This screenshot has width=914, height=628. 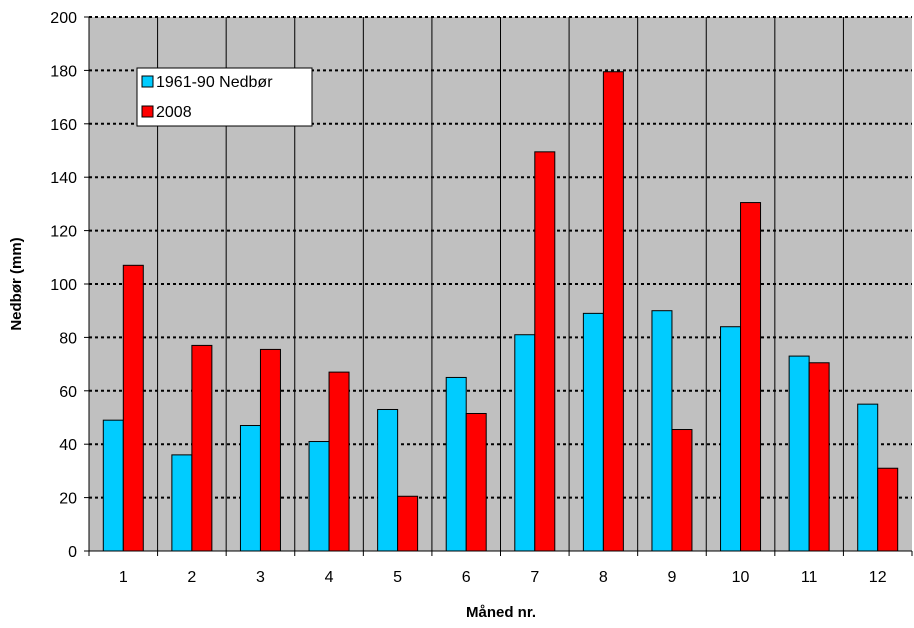 I want to click on x-tick-label: 3, so click(x=260, y=577).